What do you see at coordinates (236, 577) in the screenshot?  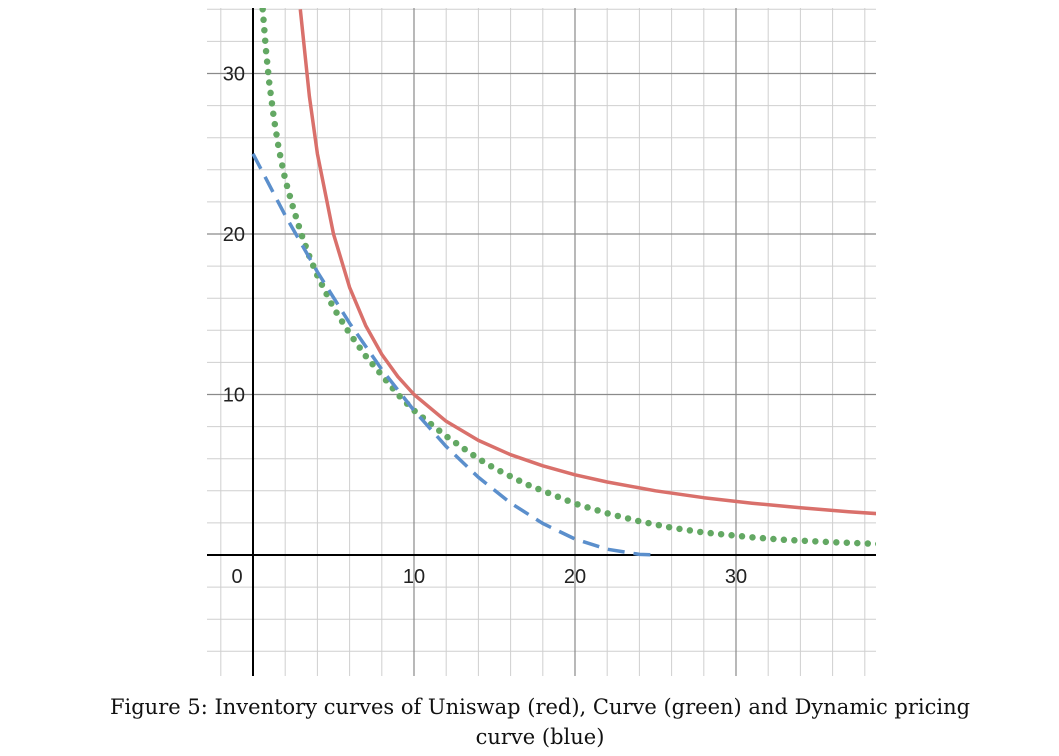 I see `origin-label: 0` at bounding box center [236, 577].